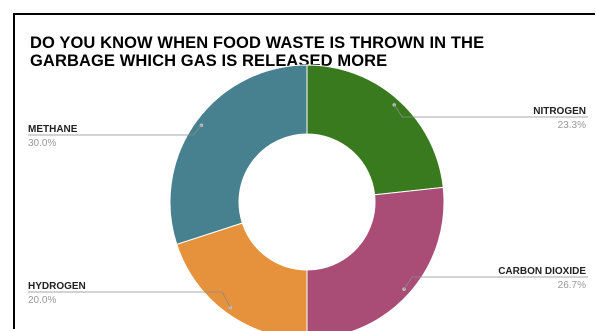  What do you see at coordinates (542, 271) in the screenshot?
I see `slice-label-name: CARBON DIOXIDE` at bounding box center [542, 271].